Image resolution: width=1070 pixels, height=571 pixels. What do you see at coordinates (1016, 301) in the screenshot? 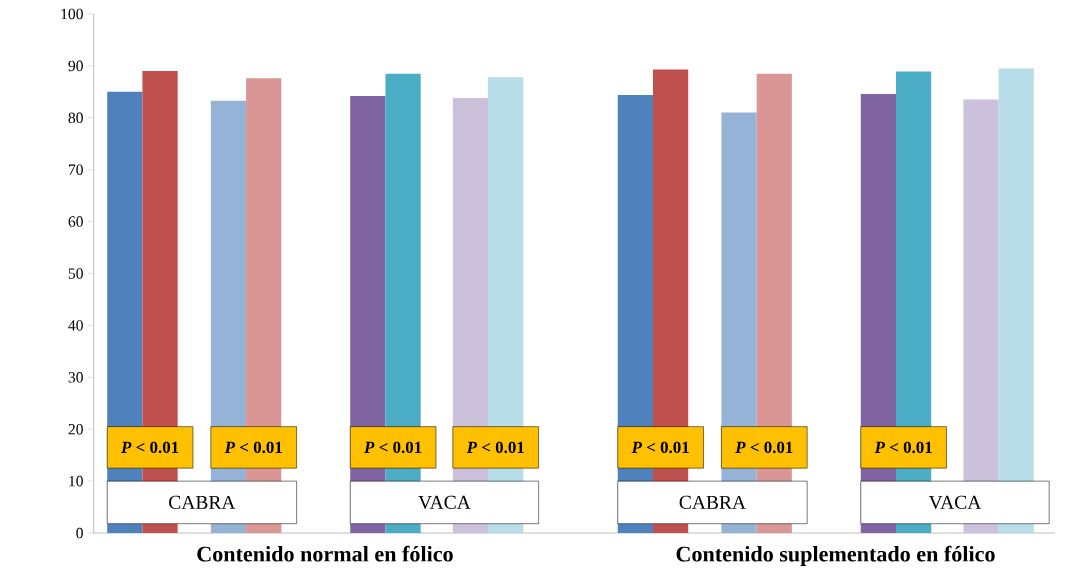
I see `bar` at bounding box center [1016, 301].